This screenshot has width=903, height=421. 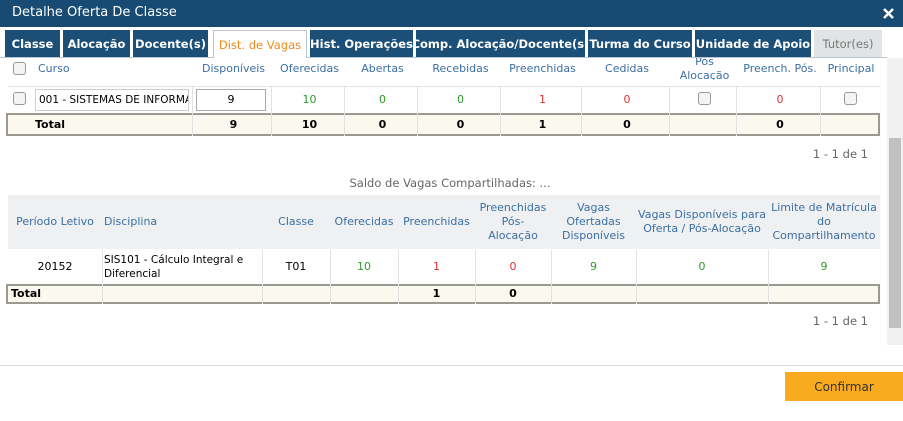 I want to click on tab: Hist. Operações, so click(x=361, y=43).